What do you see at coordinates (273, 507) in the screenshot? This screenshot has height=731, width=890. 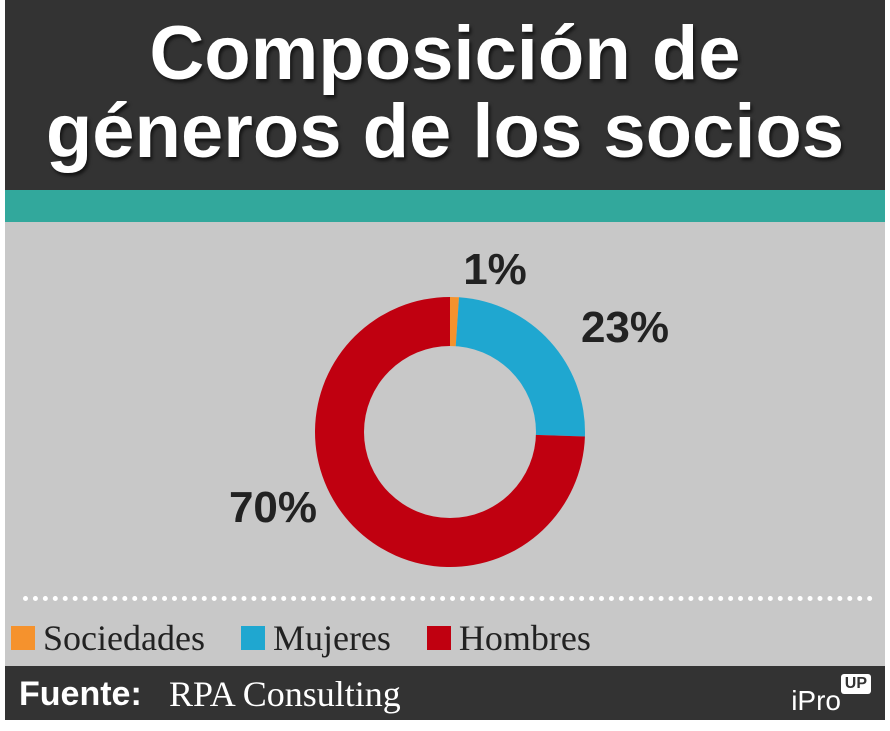 I see `pct-label-hombres: 70%` at bounding box center [273, 507].